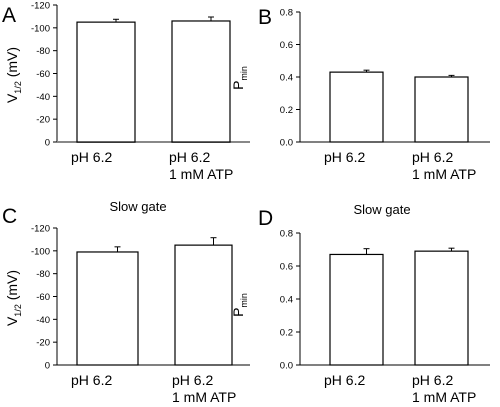 The width and height of the screenshot is (500, 407). What do you see at coordinates (265, 218) in the screenshot?
I see `panel-letter: D` at bounding box center [265, 218].